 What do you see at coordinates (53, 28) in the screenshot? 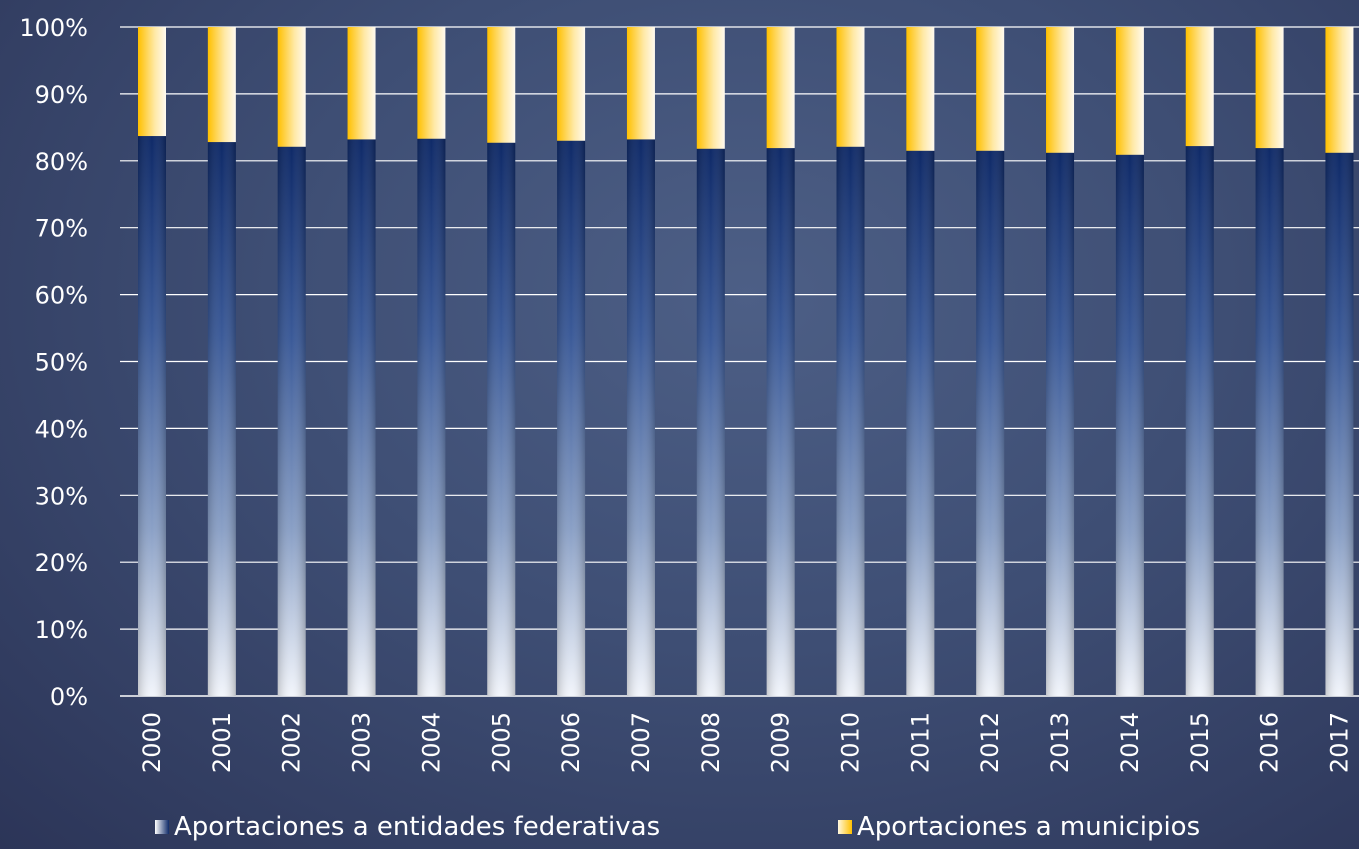
I see `y-tick-label: 100%` at bounding box center [53, 28].